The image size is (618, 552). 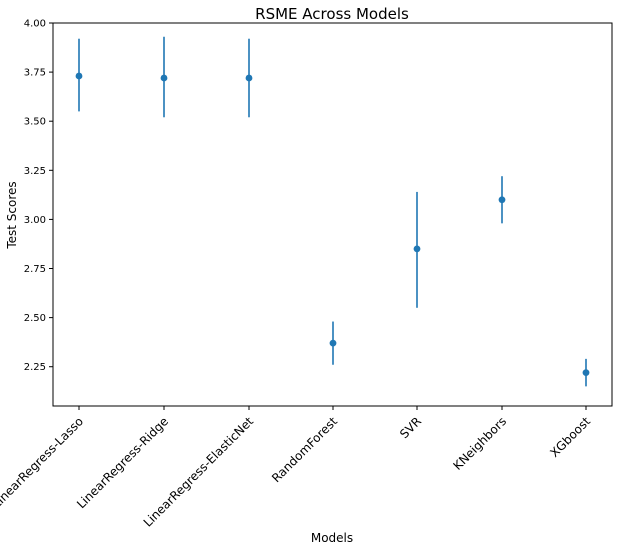 I want to click on x-tick-label: SVR, so click(x=410, y=427).